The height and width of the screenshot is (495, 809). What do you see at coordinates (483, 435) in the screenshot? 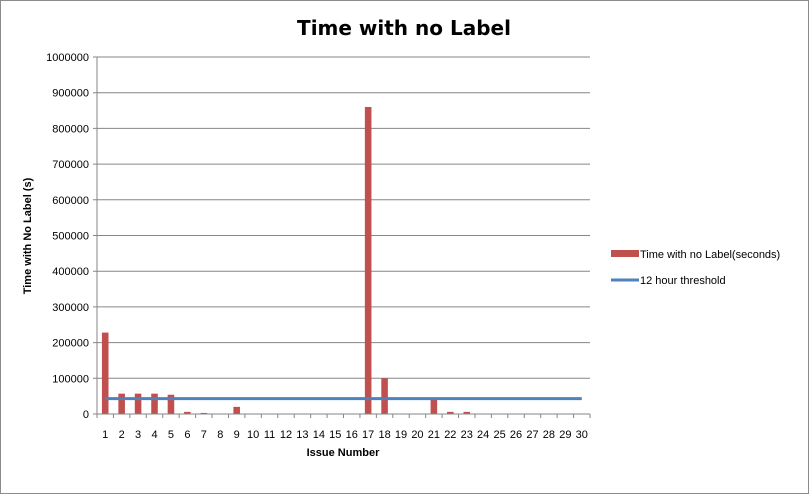
I see `x-tick-label: 24` at bounding box center [483, 435].